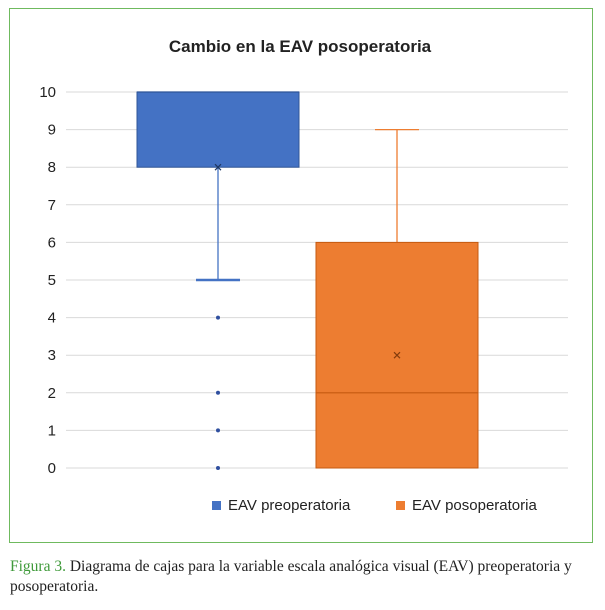 This screenshot has height=610, width=605. Describe the element at coordinates (52, 205) in the screenshot. I see `y-tick-label: 7` at that location.